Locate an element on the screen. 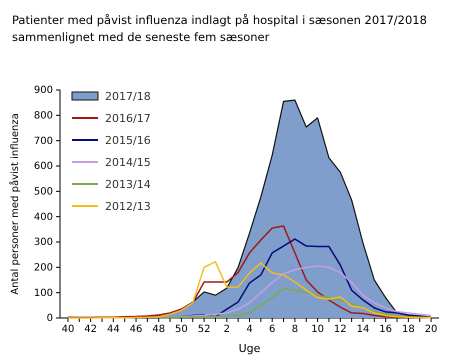 Image resolution: width=469 pixels, height=357 pixels. x-tick-label: 52 is located at coordinates (204, 330).